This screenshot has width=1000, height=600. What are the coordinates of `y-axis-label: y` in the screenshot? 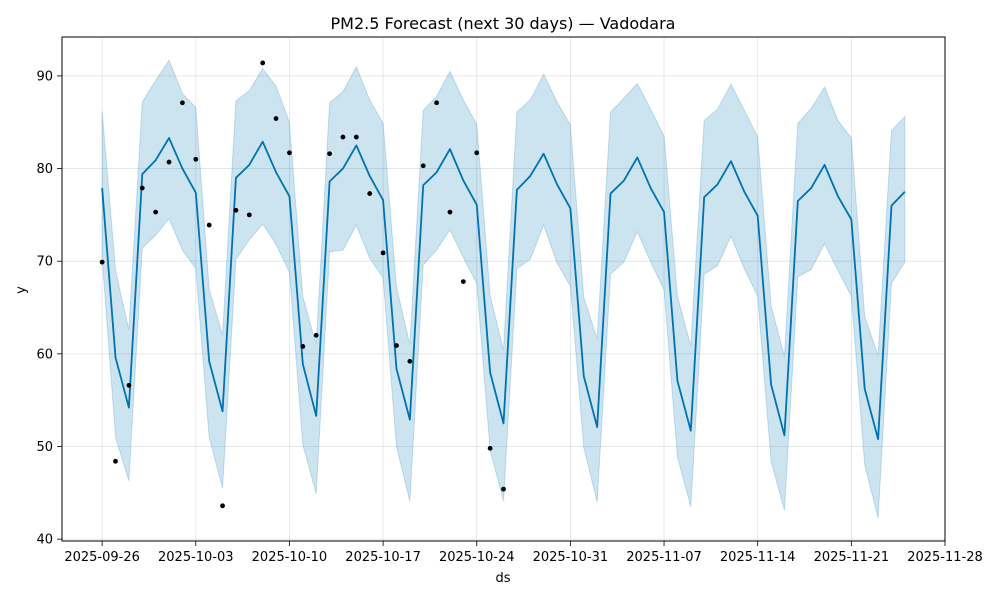 It's located at (21, 290).